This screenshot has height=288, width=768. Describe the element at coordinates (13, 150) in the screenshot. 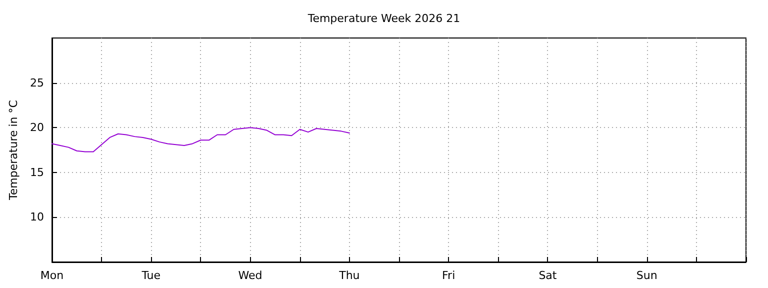

I see `y-axis-title: Temperature in °C` at that location.